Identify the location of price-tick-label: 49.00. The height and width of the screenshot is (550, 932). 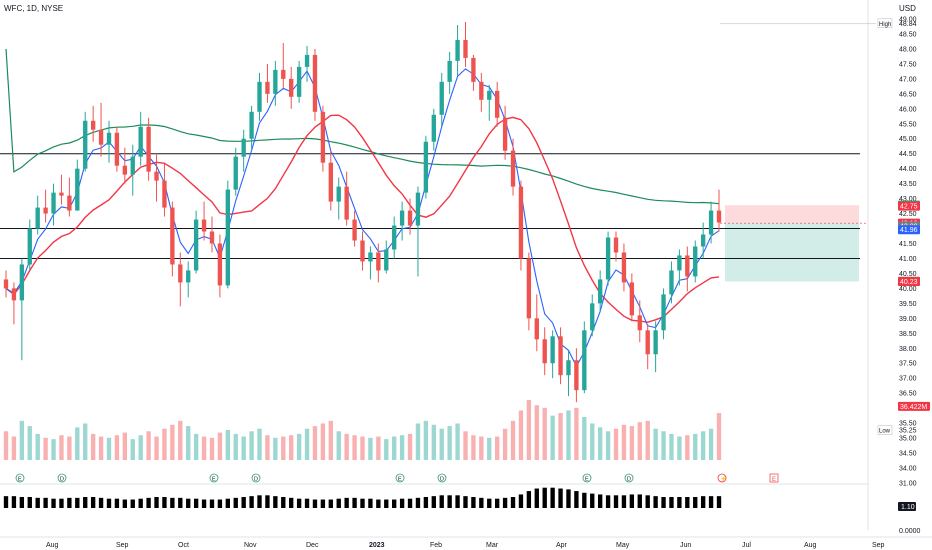
(908, 20).